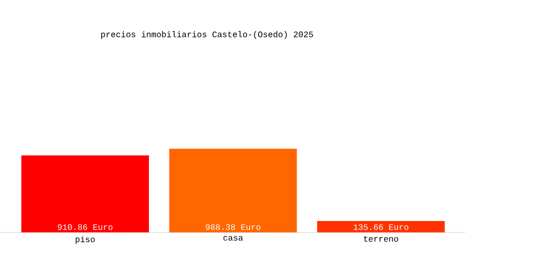 The height and width of the screenshot is (254, 550). What do you see at coordinates (85, 227) in the screenshot?
I see `data-label: 910.86 Euro` at bounding box center [85, 227].